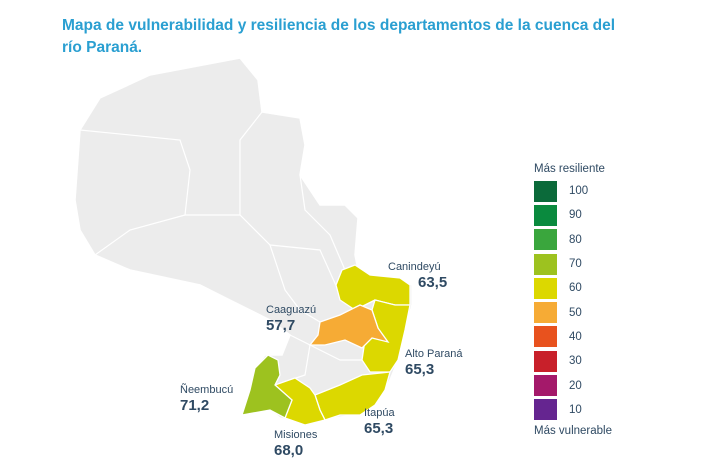 The height and width of the screenshot is (468, 707). I want to click on label-itapua: Itapúa 65,3, so click(379, 421).